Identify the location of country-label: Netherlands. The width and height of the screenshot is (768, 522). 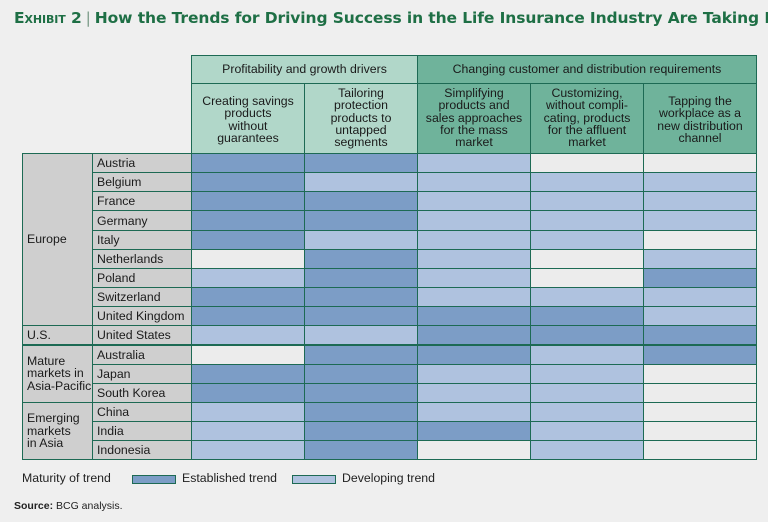
(142, 258).